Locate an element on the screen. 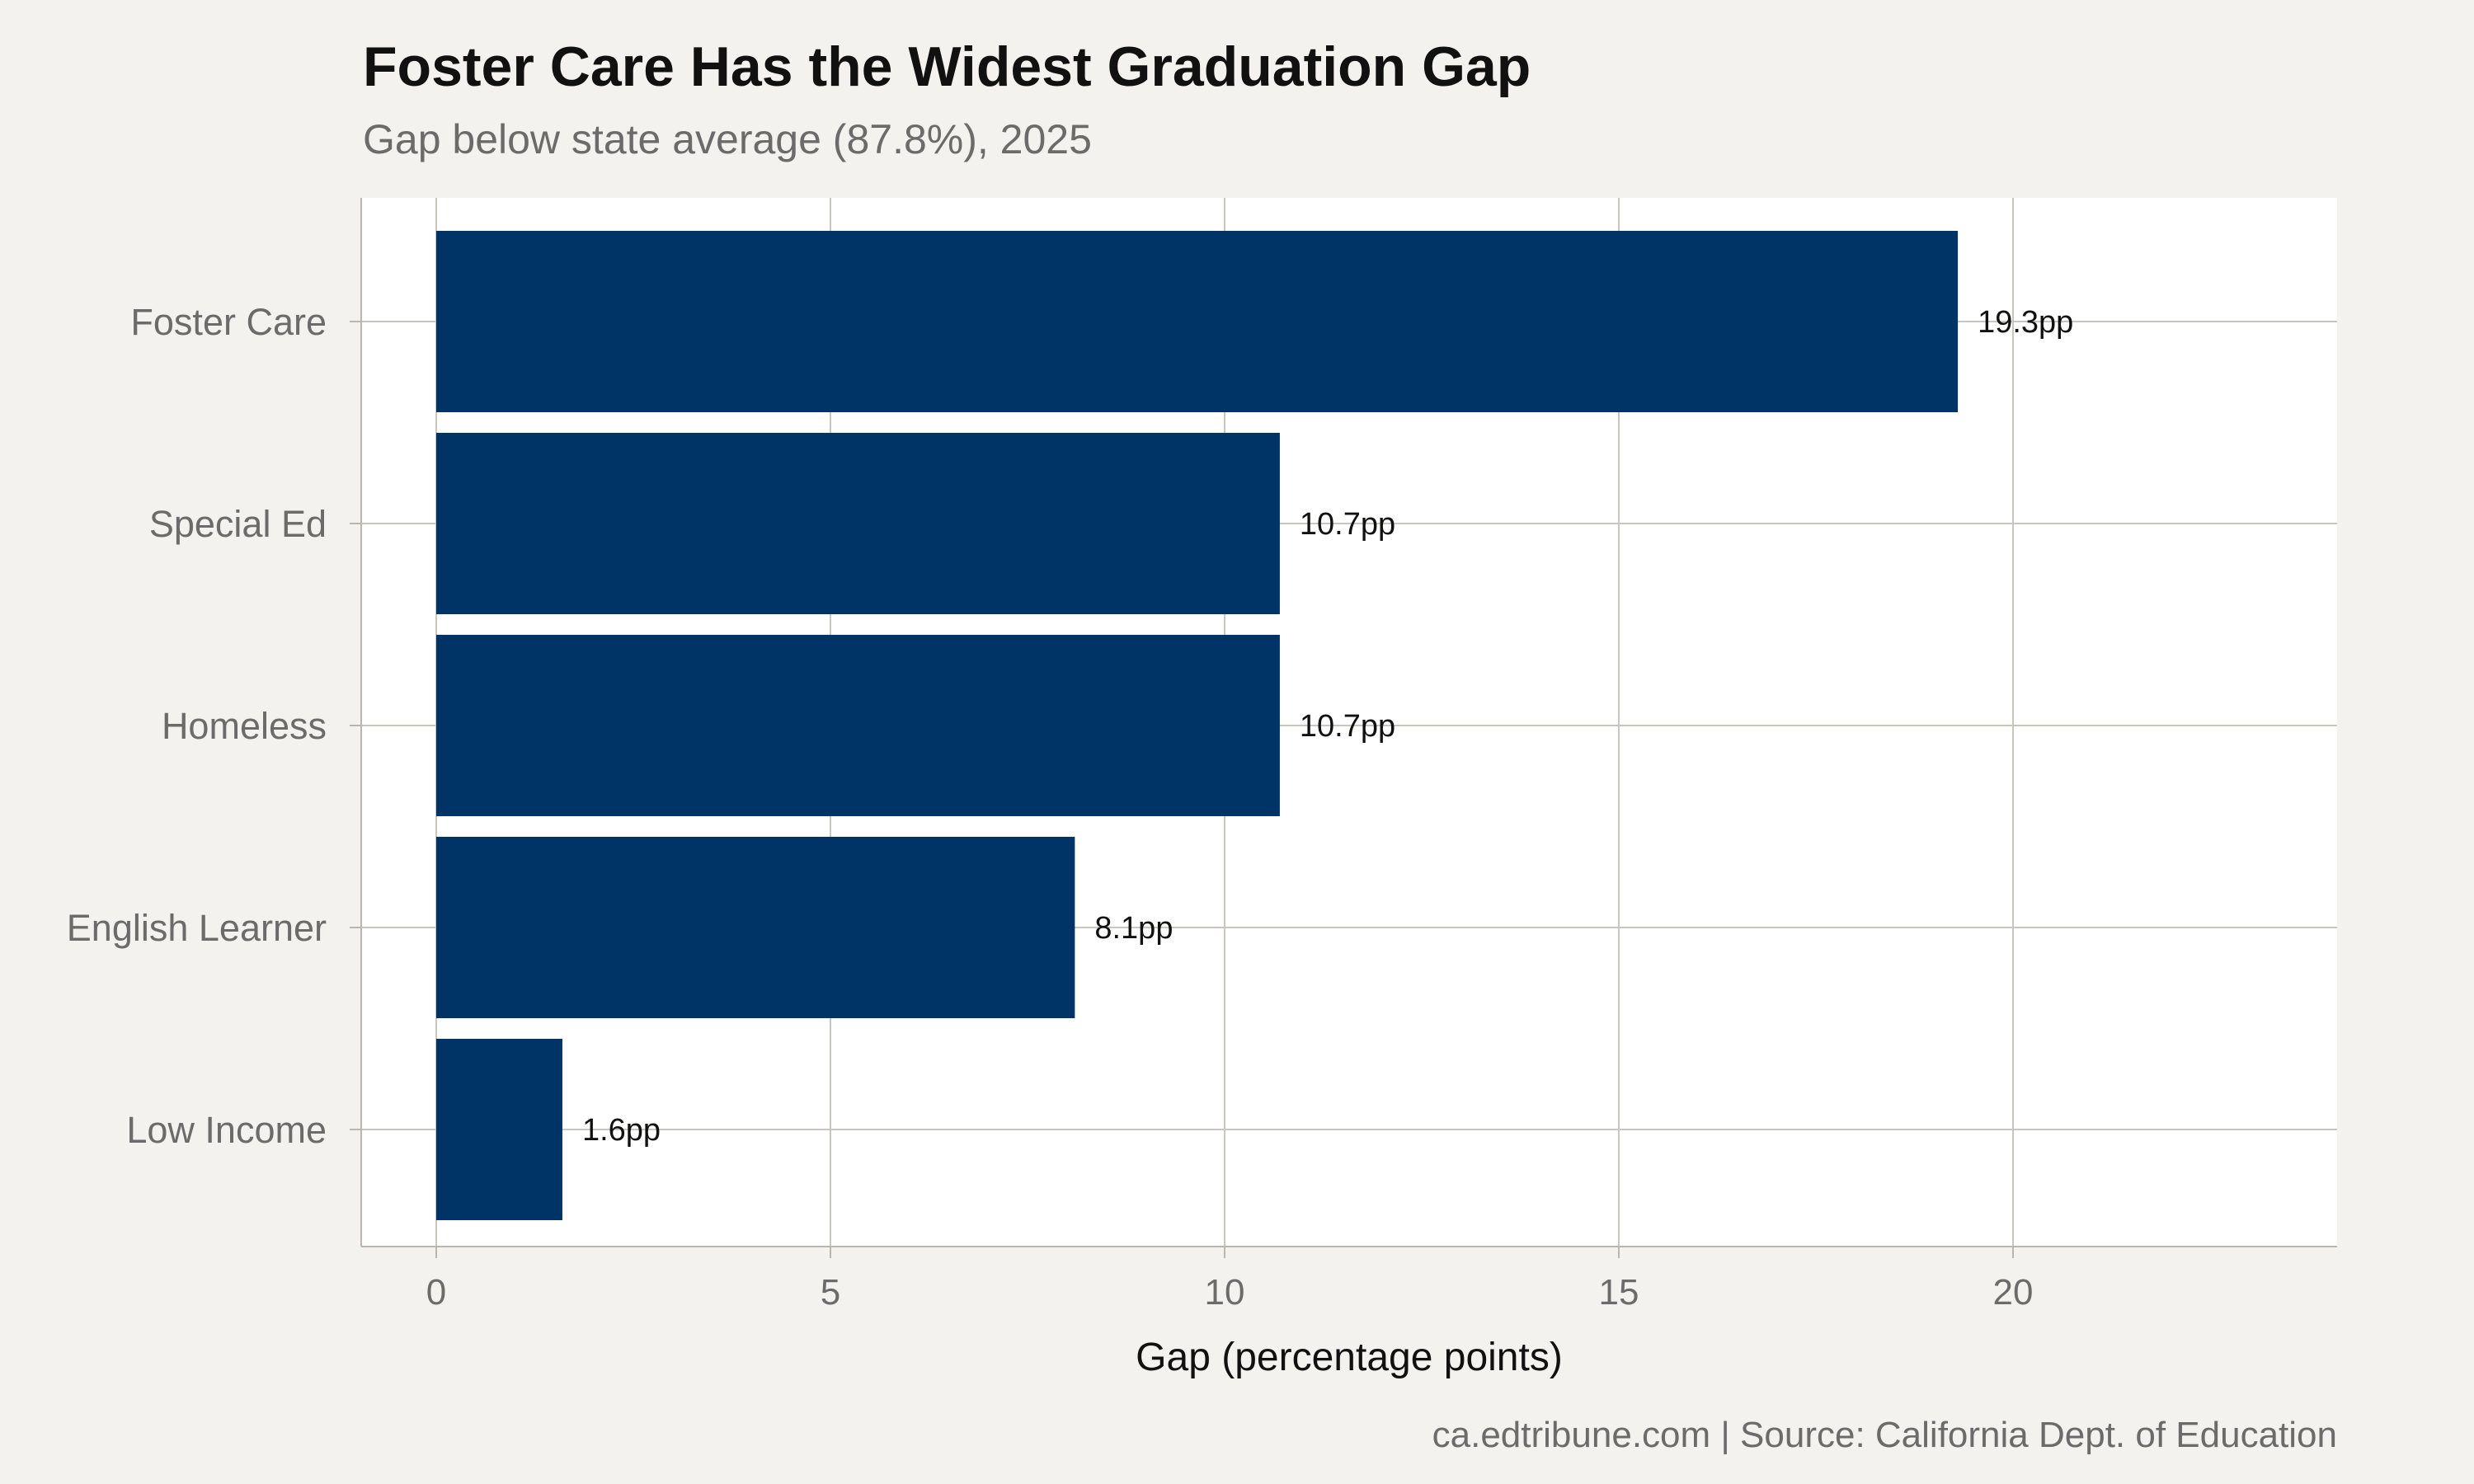 The width and height of the screenshot is (2474, 1484). x-tick-label: 10 is located at coordinates (1225, 1292).